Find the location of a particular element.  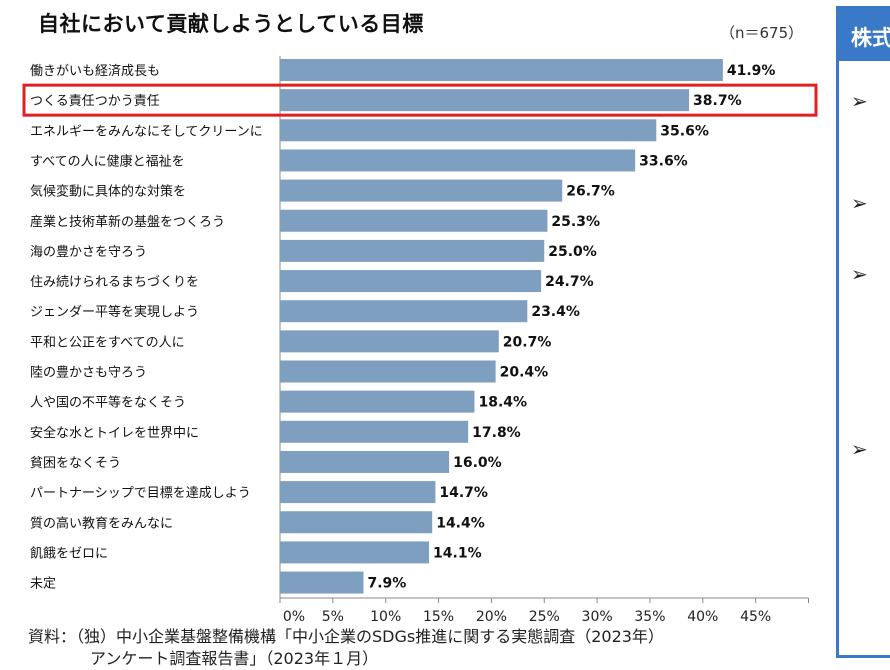

data-label: 33.6% is located at coordinates (663, 161).